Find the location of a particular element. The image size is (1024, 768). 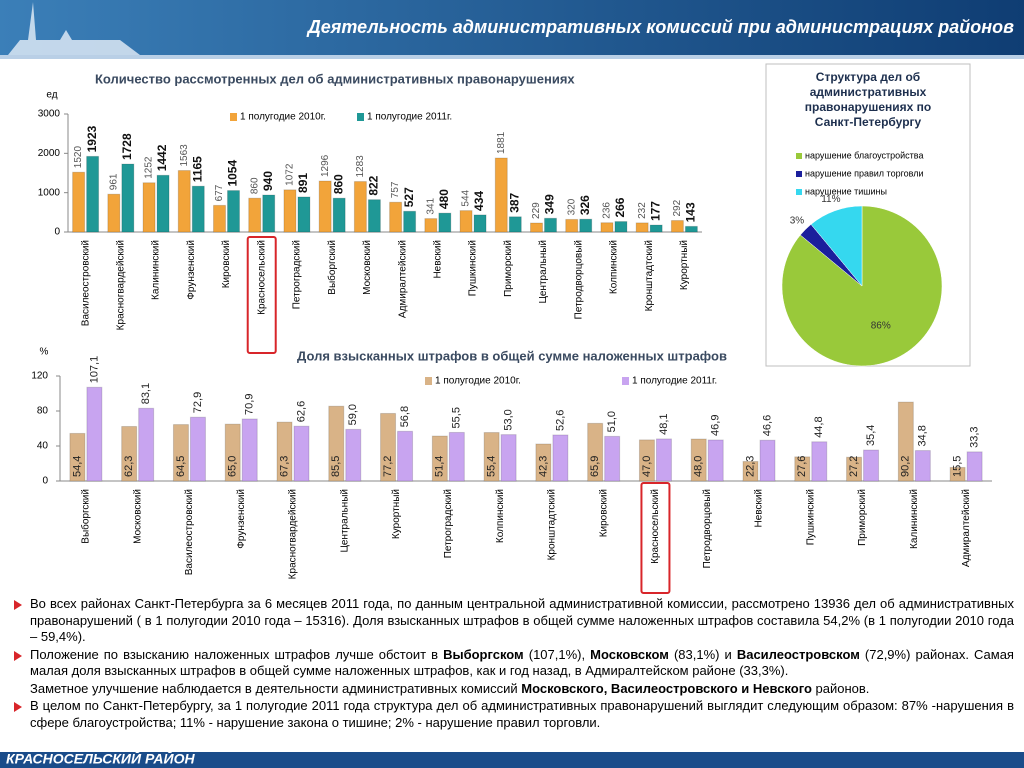

value-label: 77,2 is located at coordinates (388, 466).